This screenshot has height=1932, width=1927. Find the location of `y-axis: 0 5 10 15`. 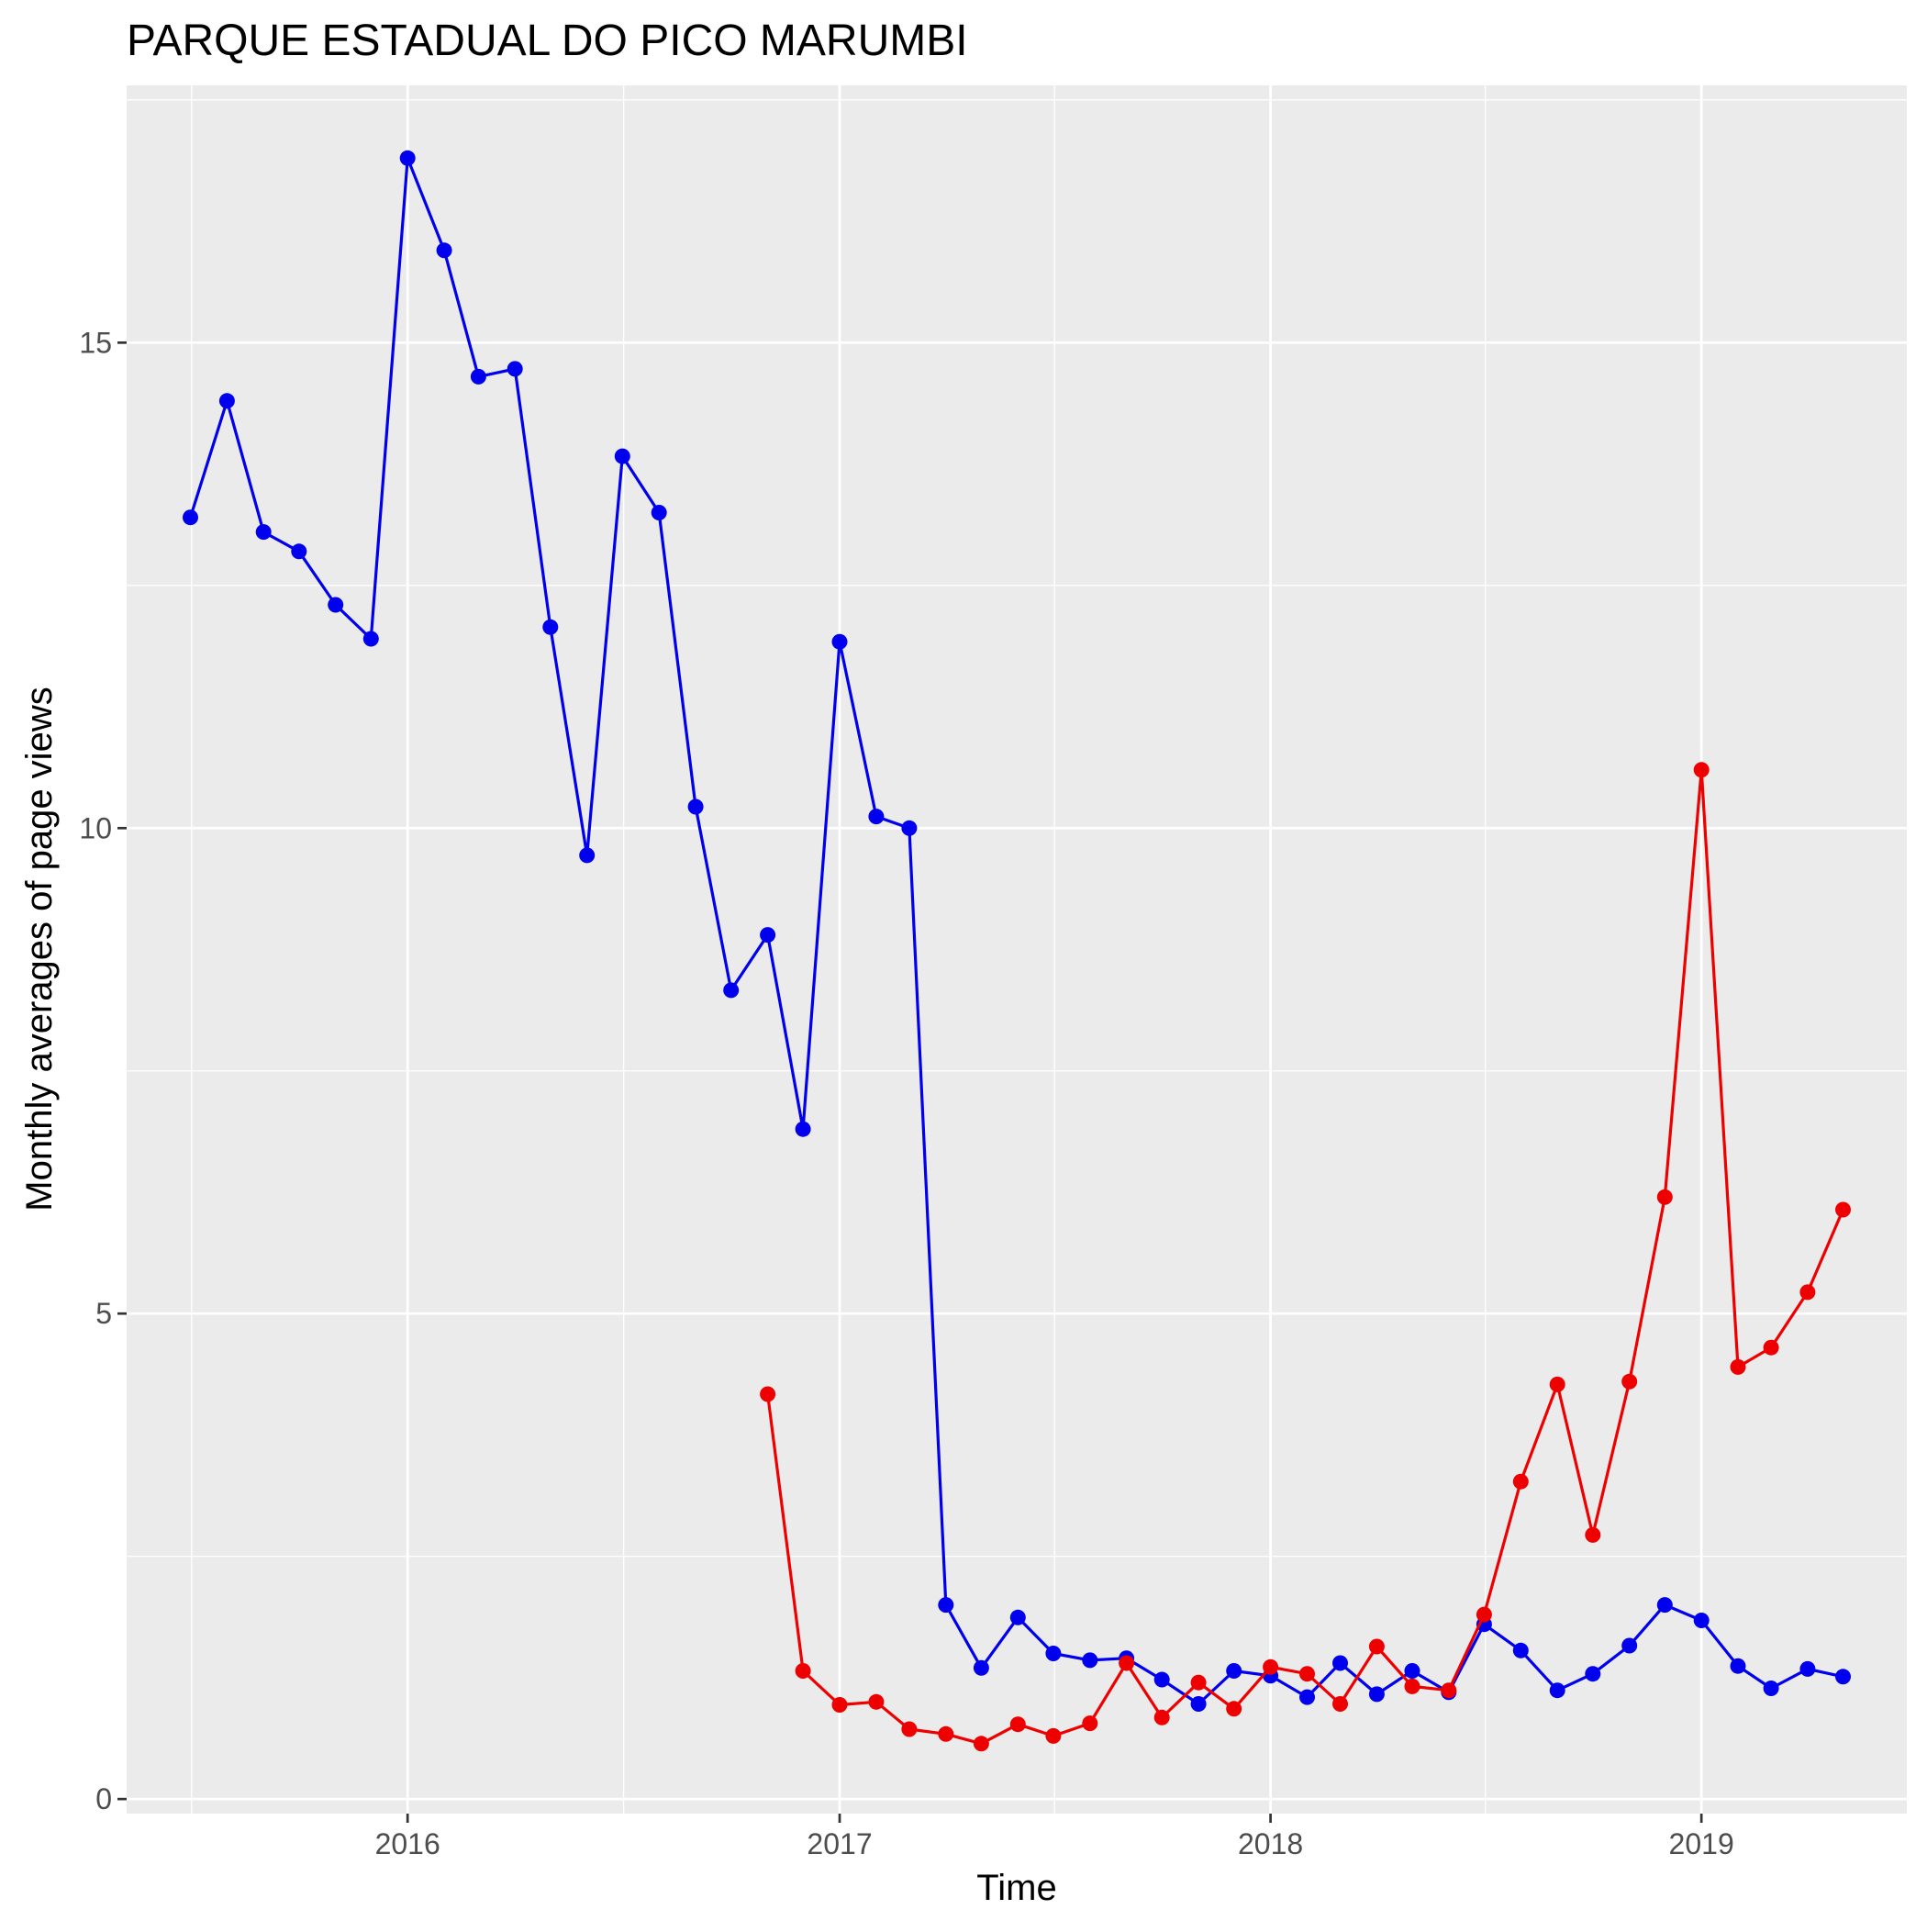

y-axis: 0 5 10 15 is located at coordinates (103, 1070).